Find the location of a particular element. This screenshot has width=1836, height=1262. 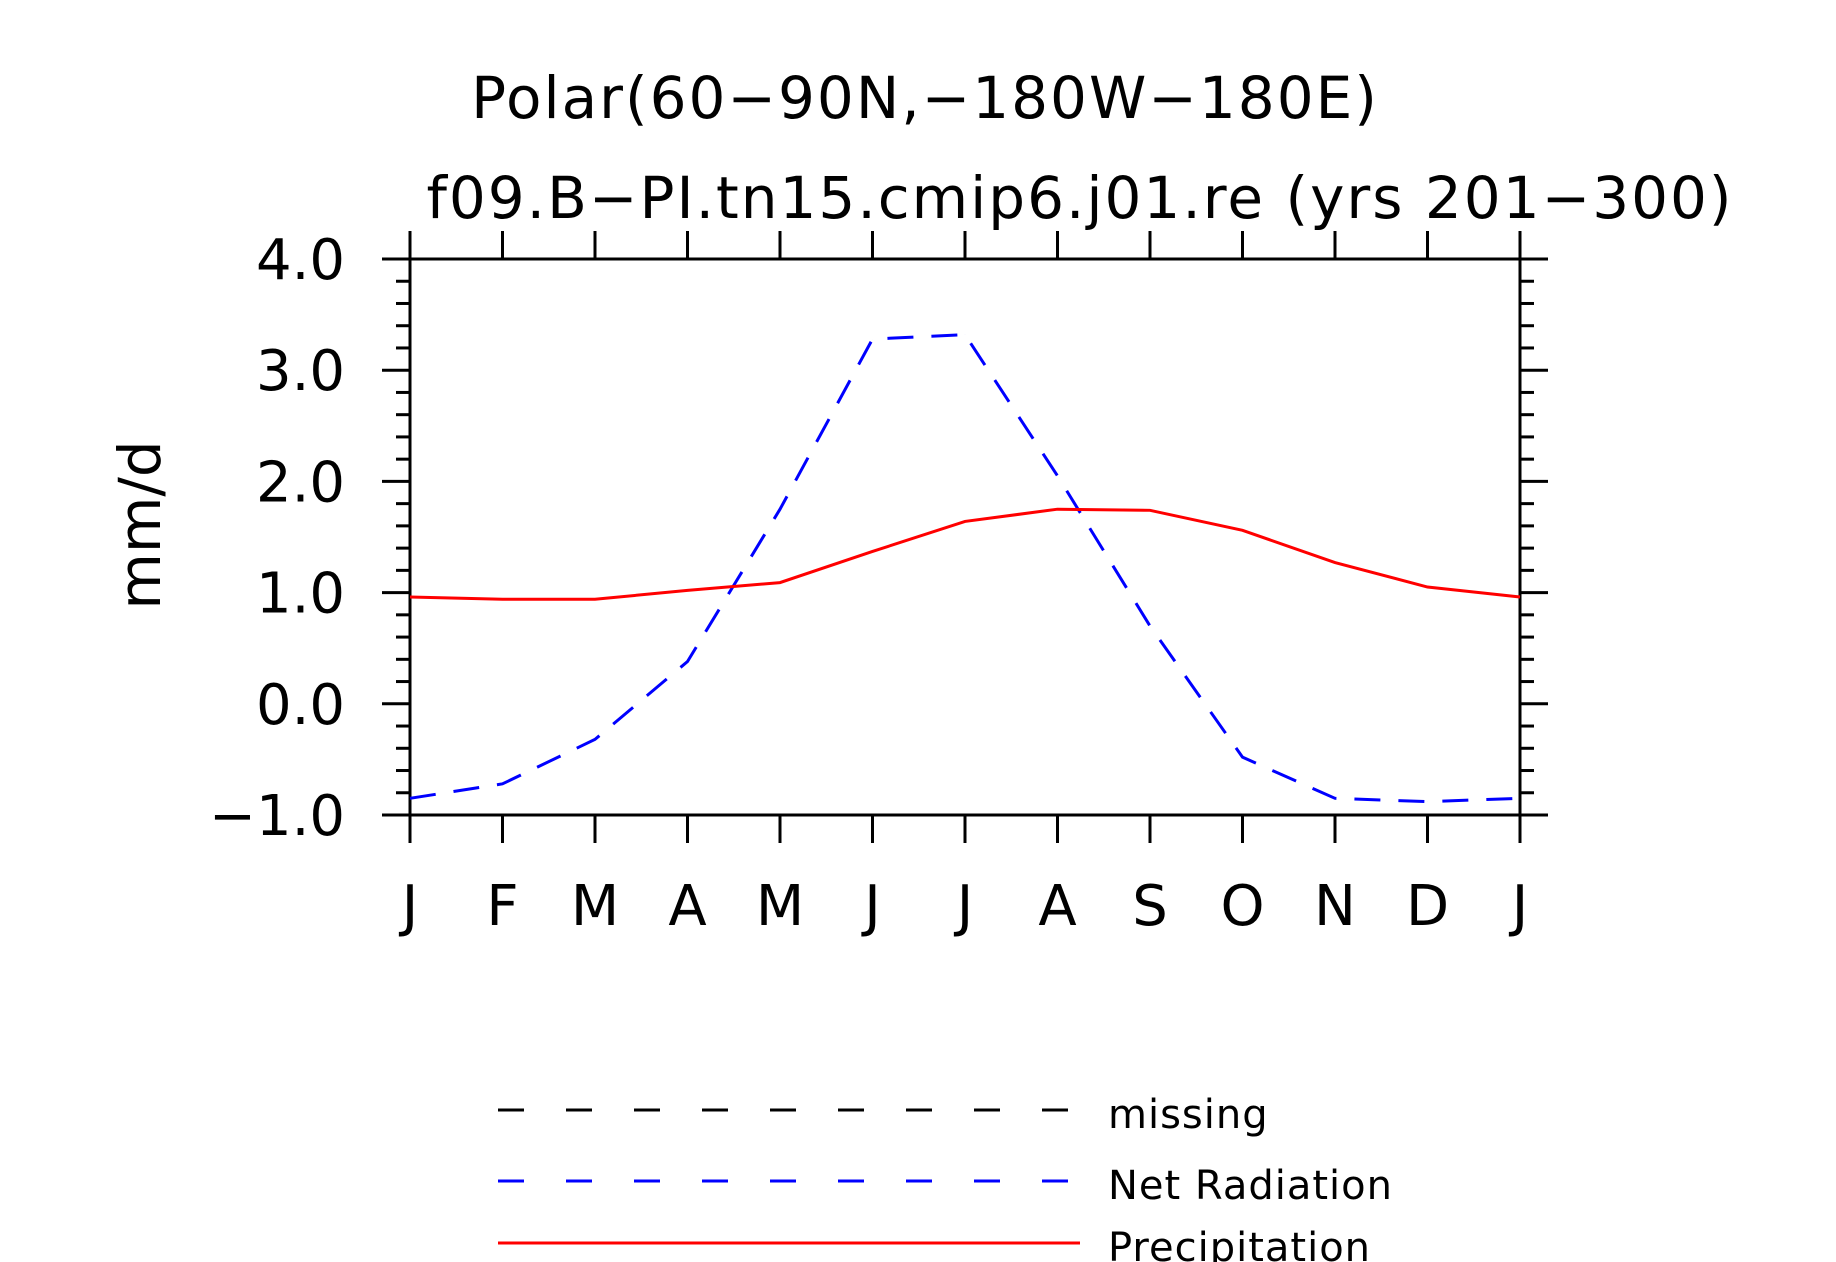

y-axis-label: mm/d is located at coordinates (140, 524).